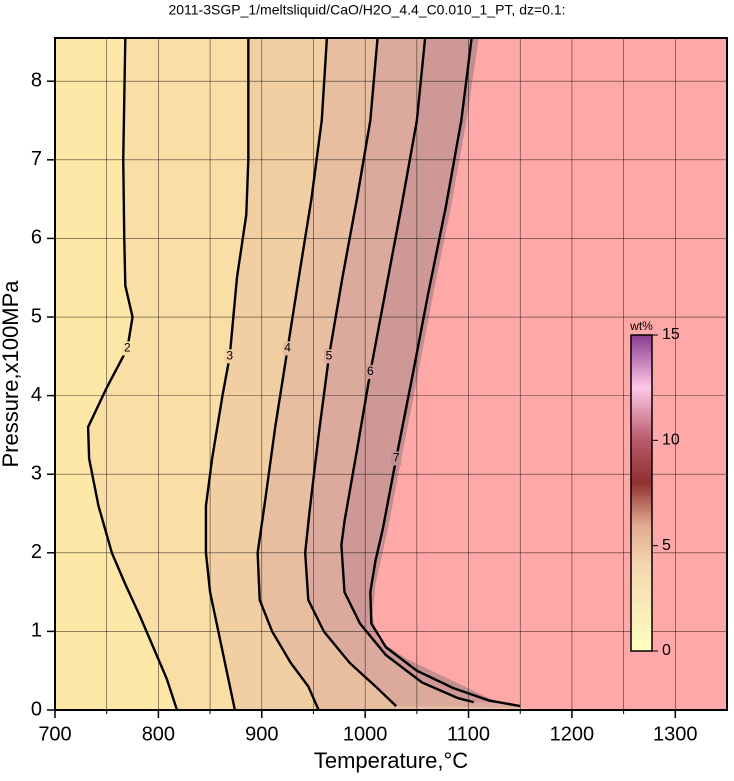  Describe the element at coordinates (36, 395) in the screenshot. I see `y-tick-label: 4` at that location.